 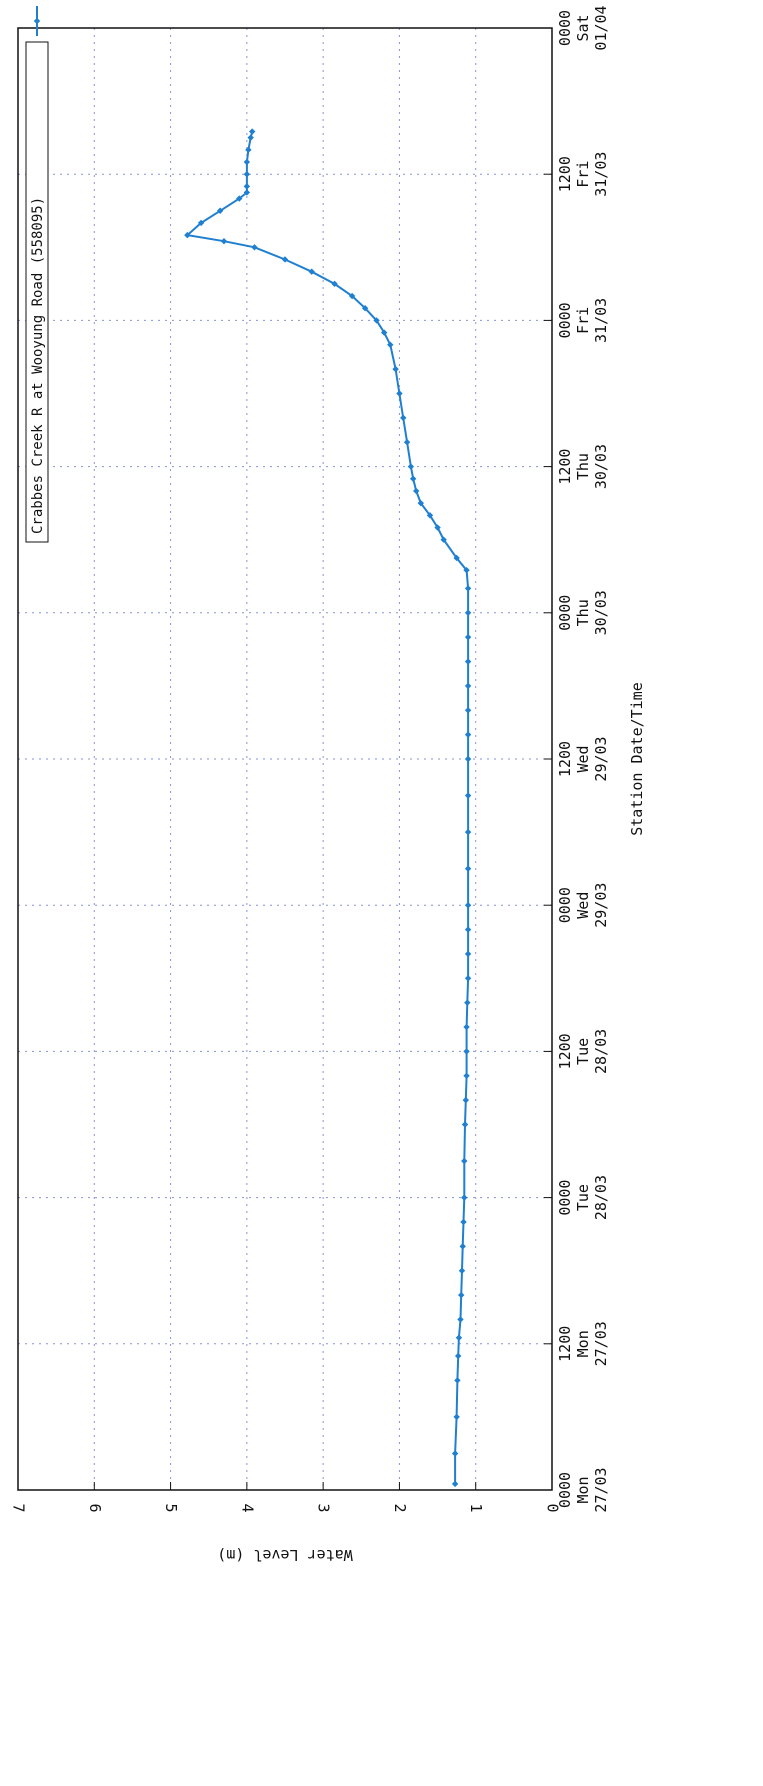 What do you see at coordinates (601, 905) in the screenshot?
I see `x-tick-label-date: 29/03` at bounding box center [601, 905].